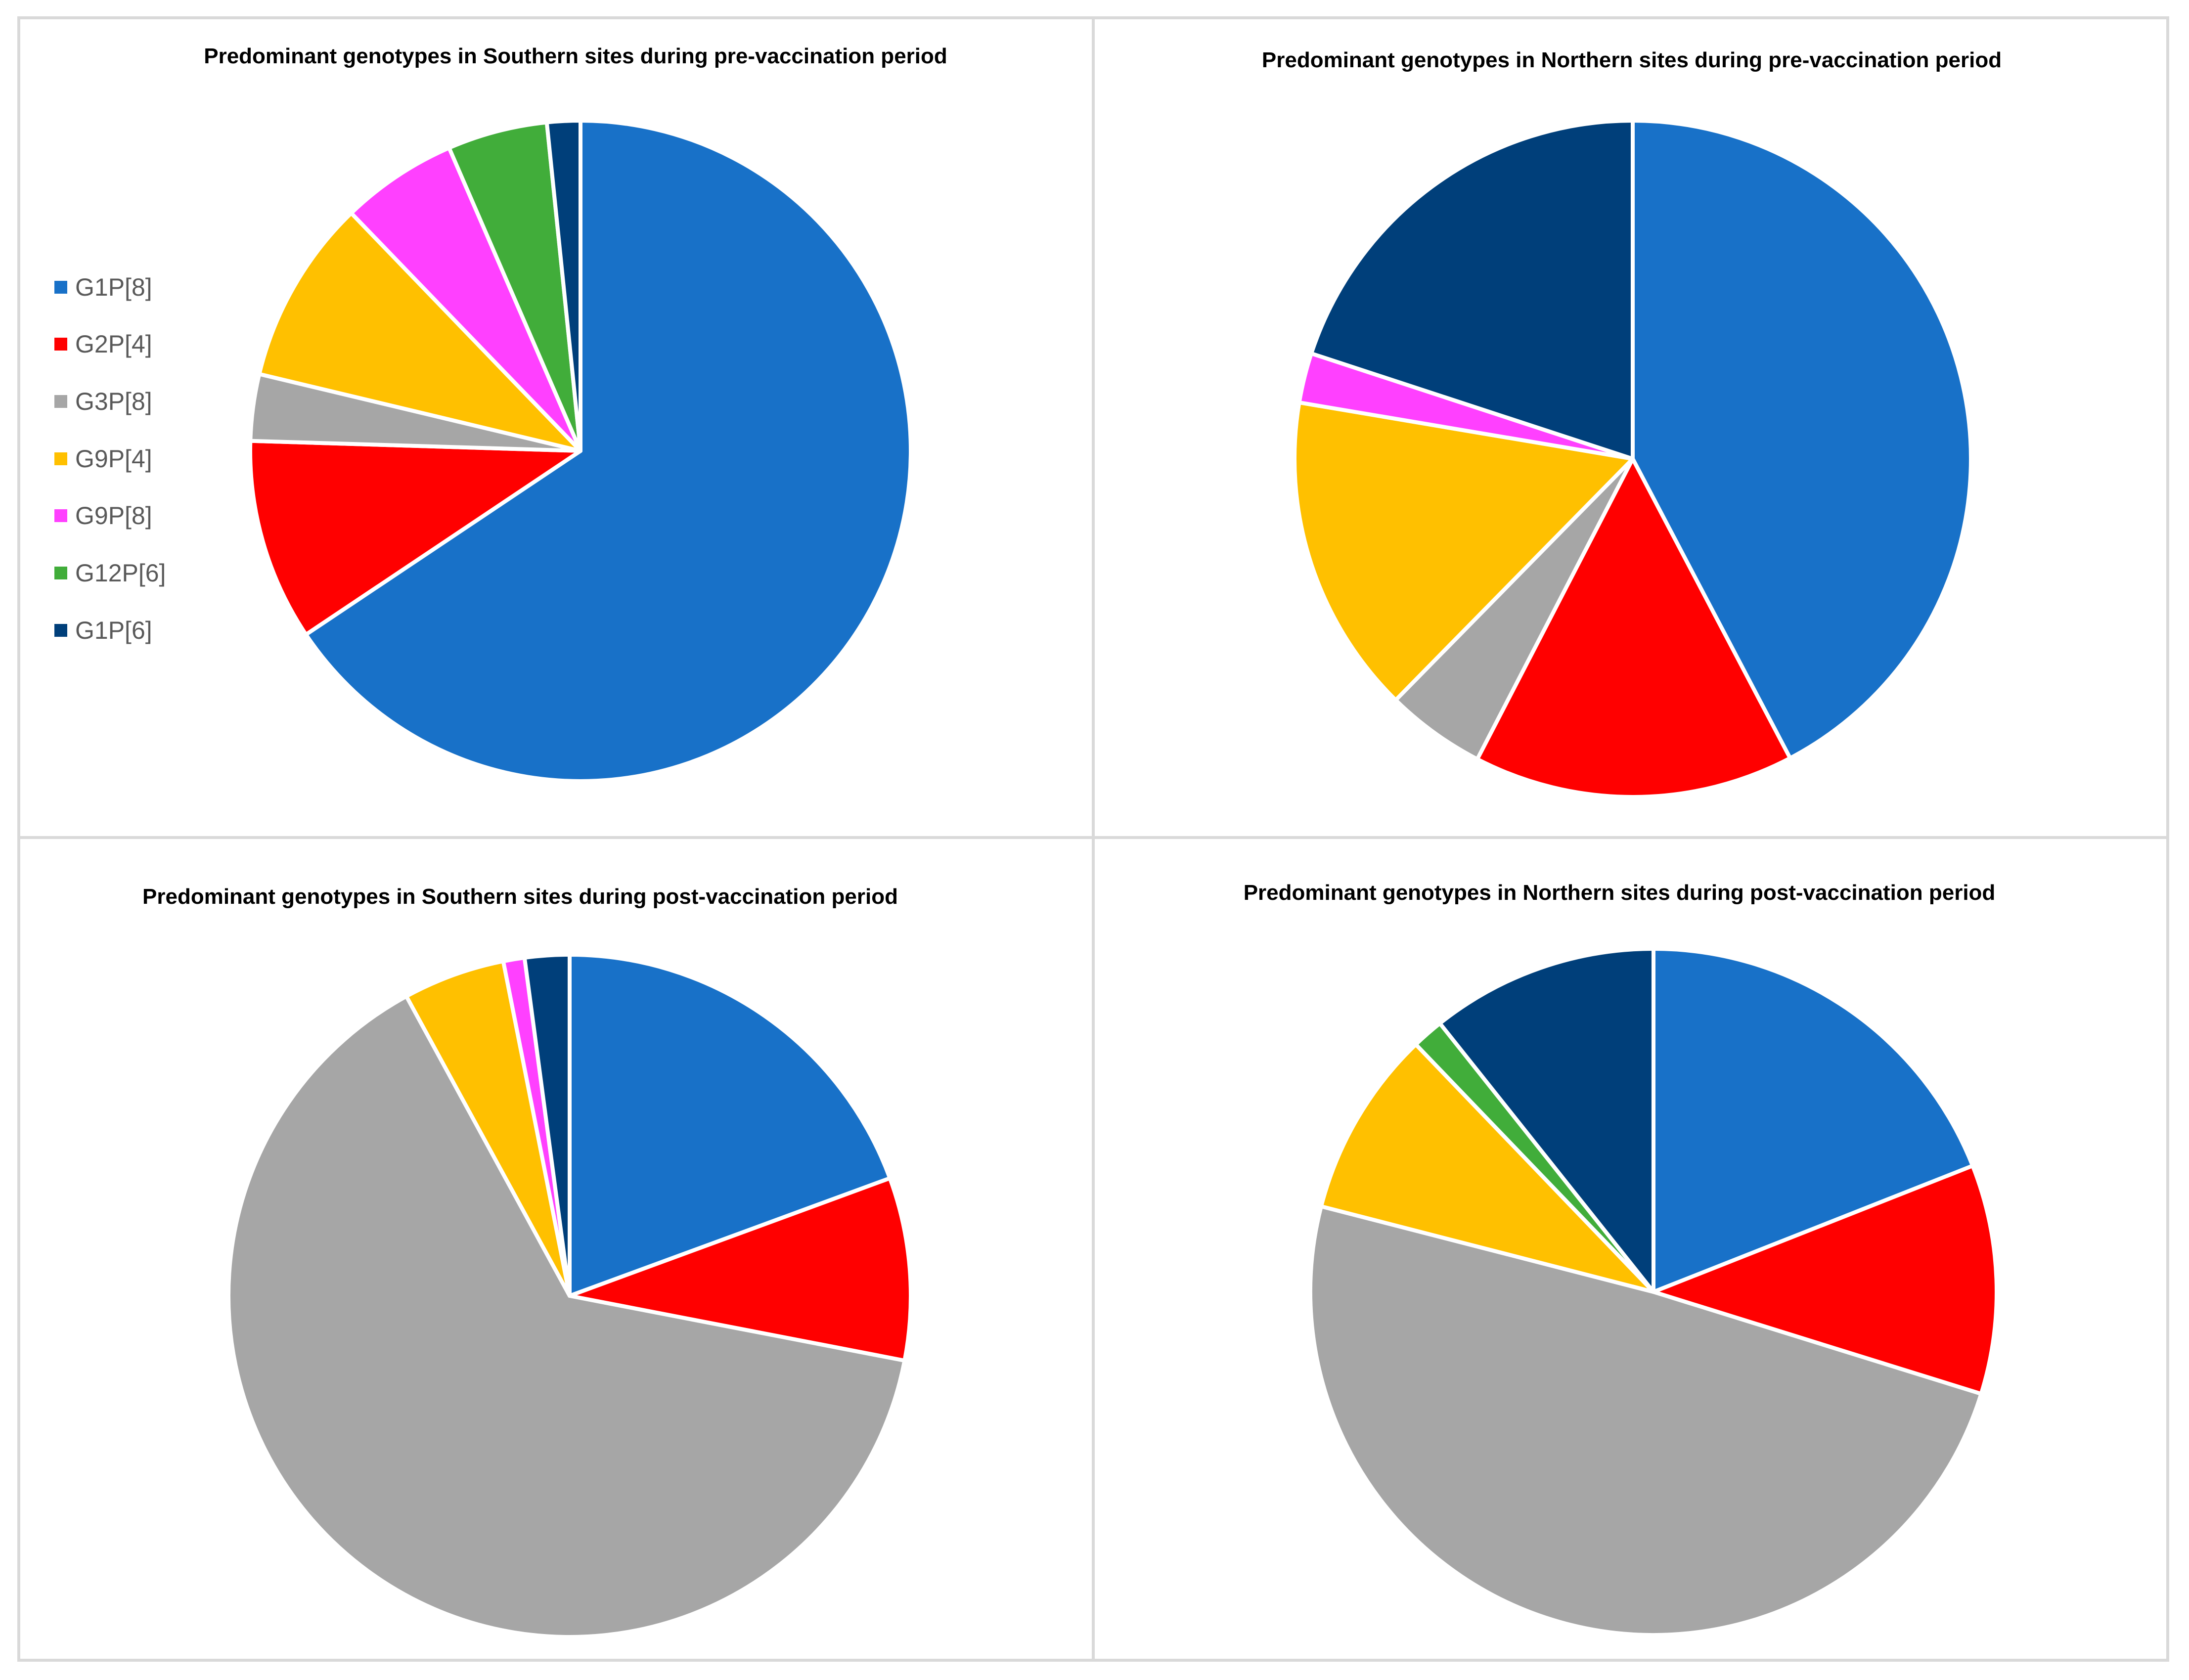 This screenshot has height=1680, width=2189. What do you see at coordinates (60, 287) in the screenshot?
I see `legend-swatch-g1p8` at bounding box center [60, 287].